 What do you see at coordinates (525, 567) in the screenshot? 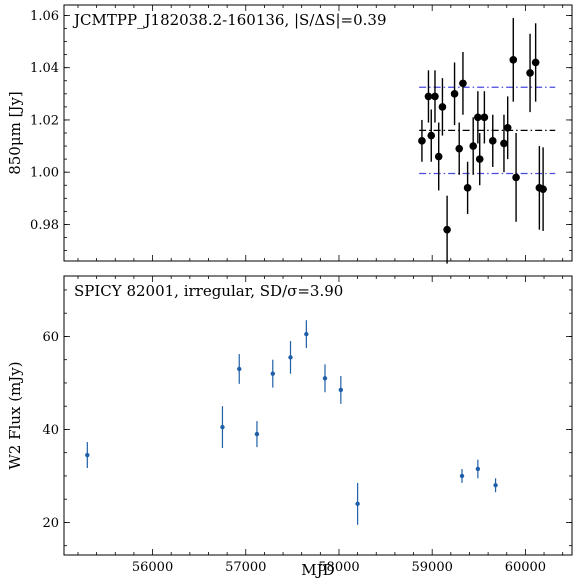
I see `x-tick-label: 60000` at bounding box center [525, 567].